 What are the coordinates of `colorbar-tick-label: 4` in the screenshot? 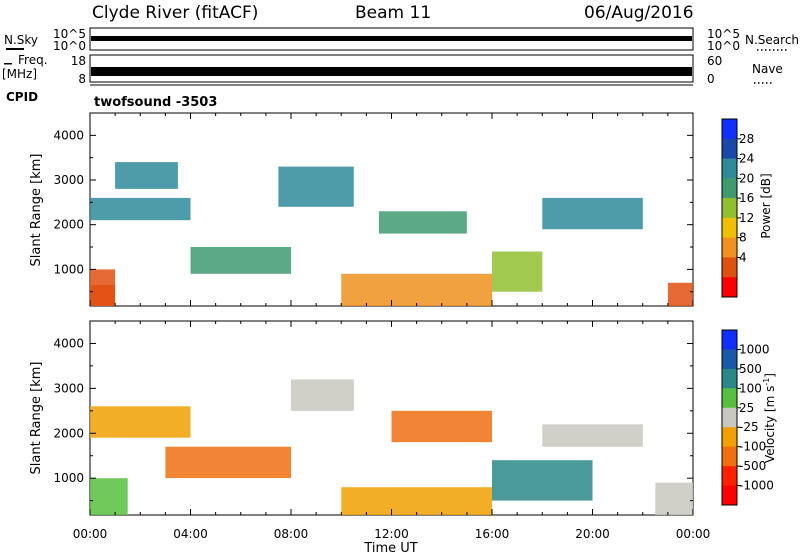 It's located at (743, 257).